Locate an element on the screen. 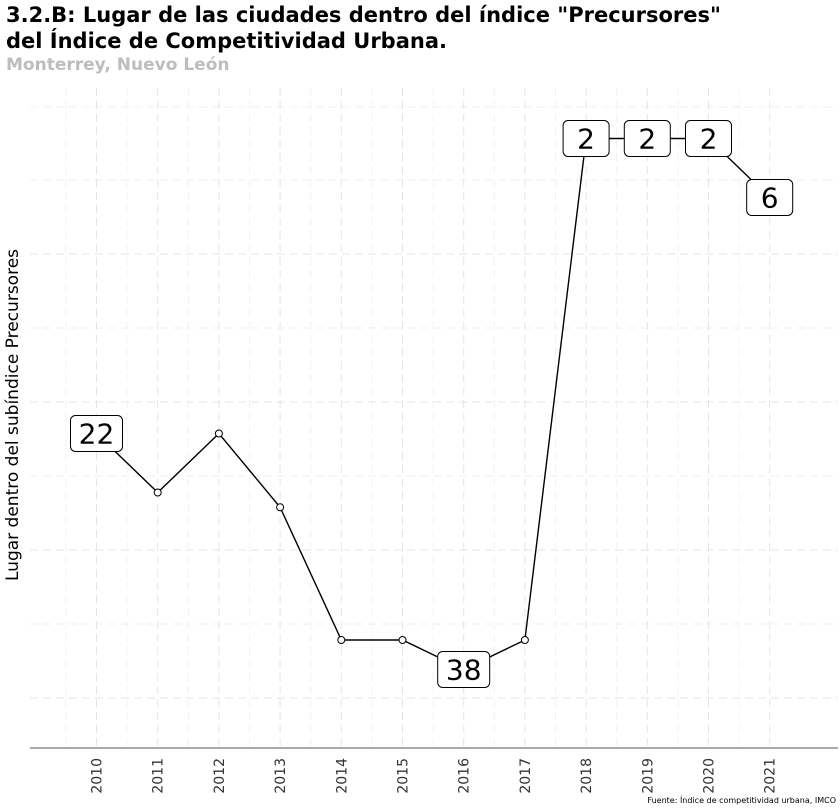 The height and width of the screenshot is (810, 840). x-tick-label: 2013 is located at coordinates (281, 776).